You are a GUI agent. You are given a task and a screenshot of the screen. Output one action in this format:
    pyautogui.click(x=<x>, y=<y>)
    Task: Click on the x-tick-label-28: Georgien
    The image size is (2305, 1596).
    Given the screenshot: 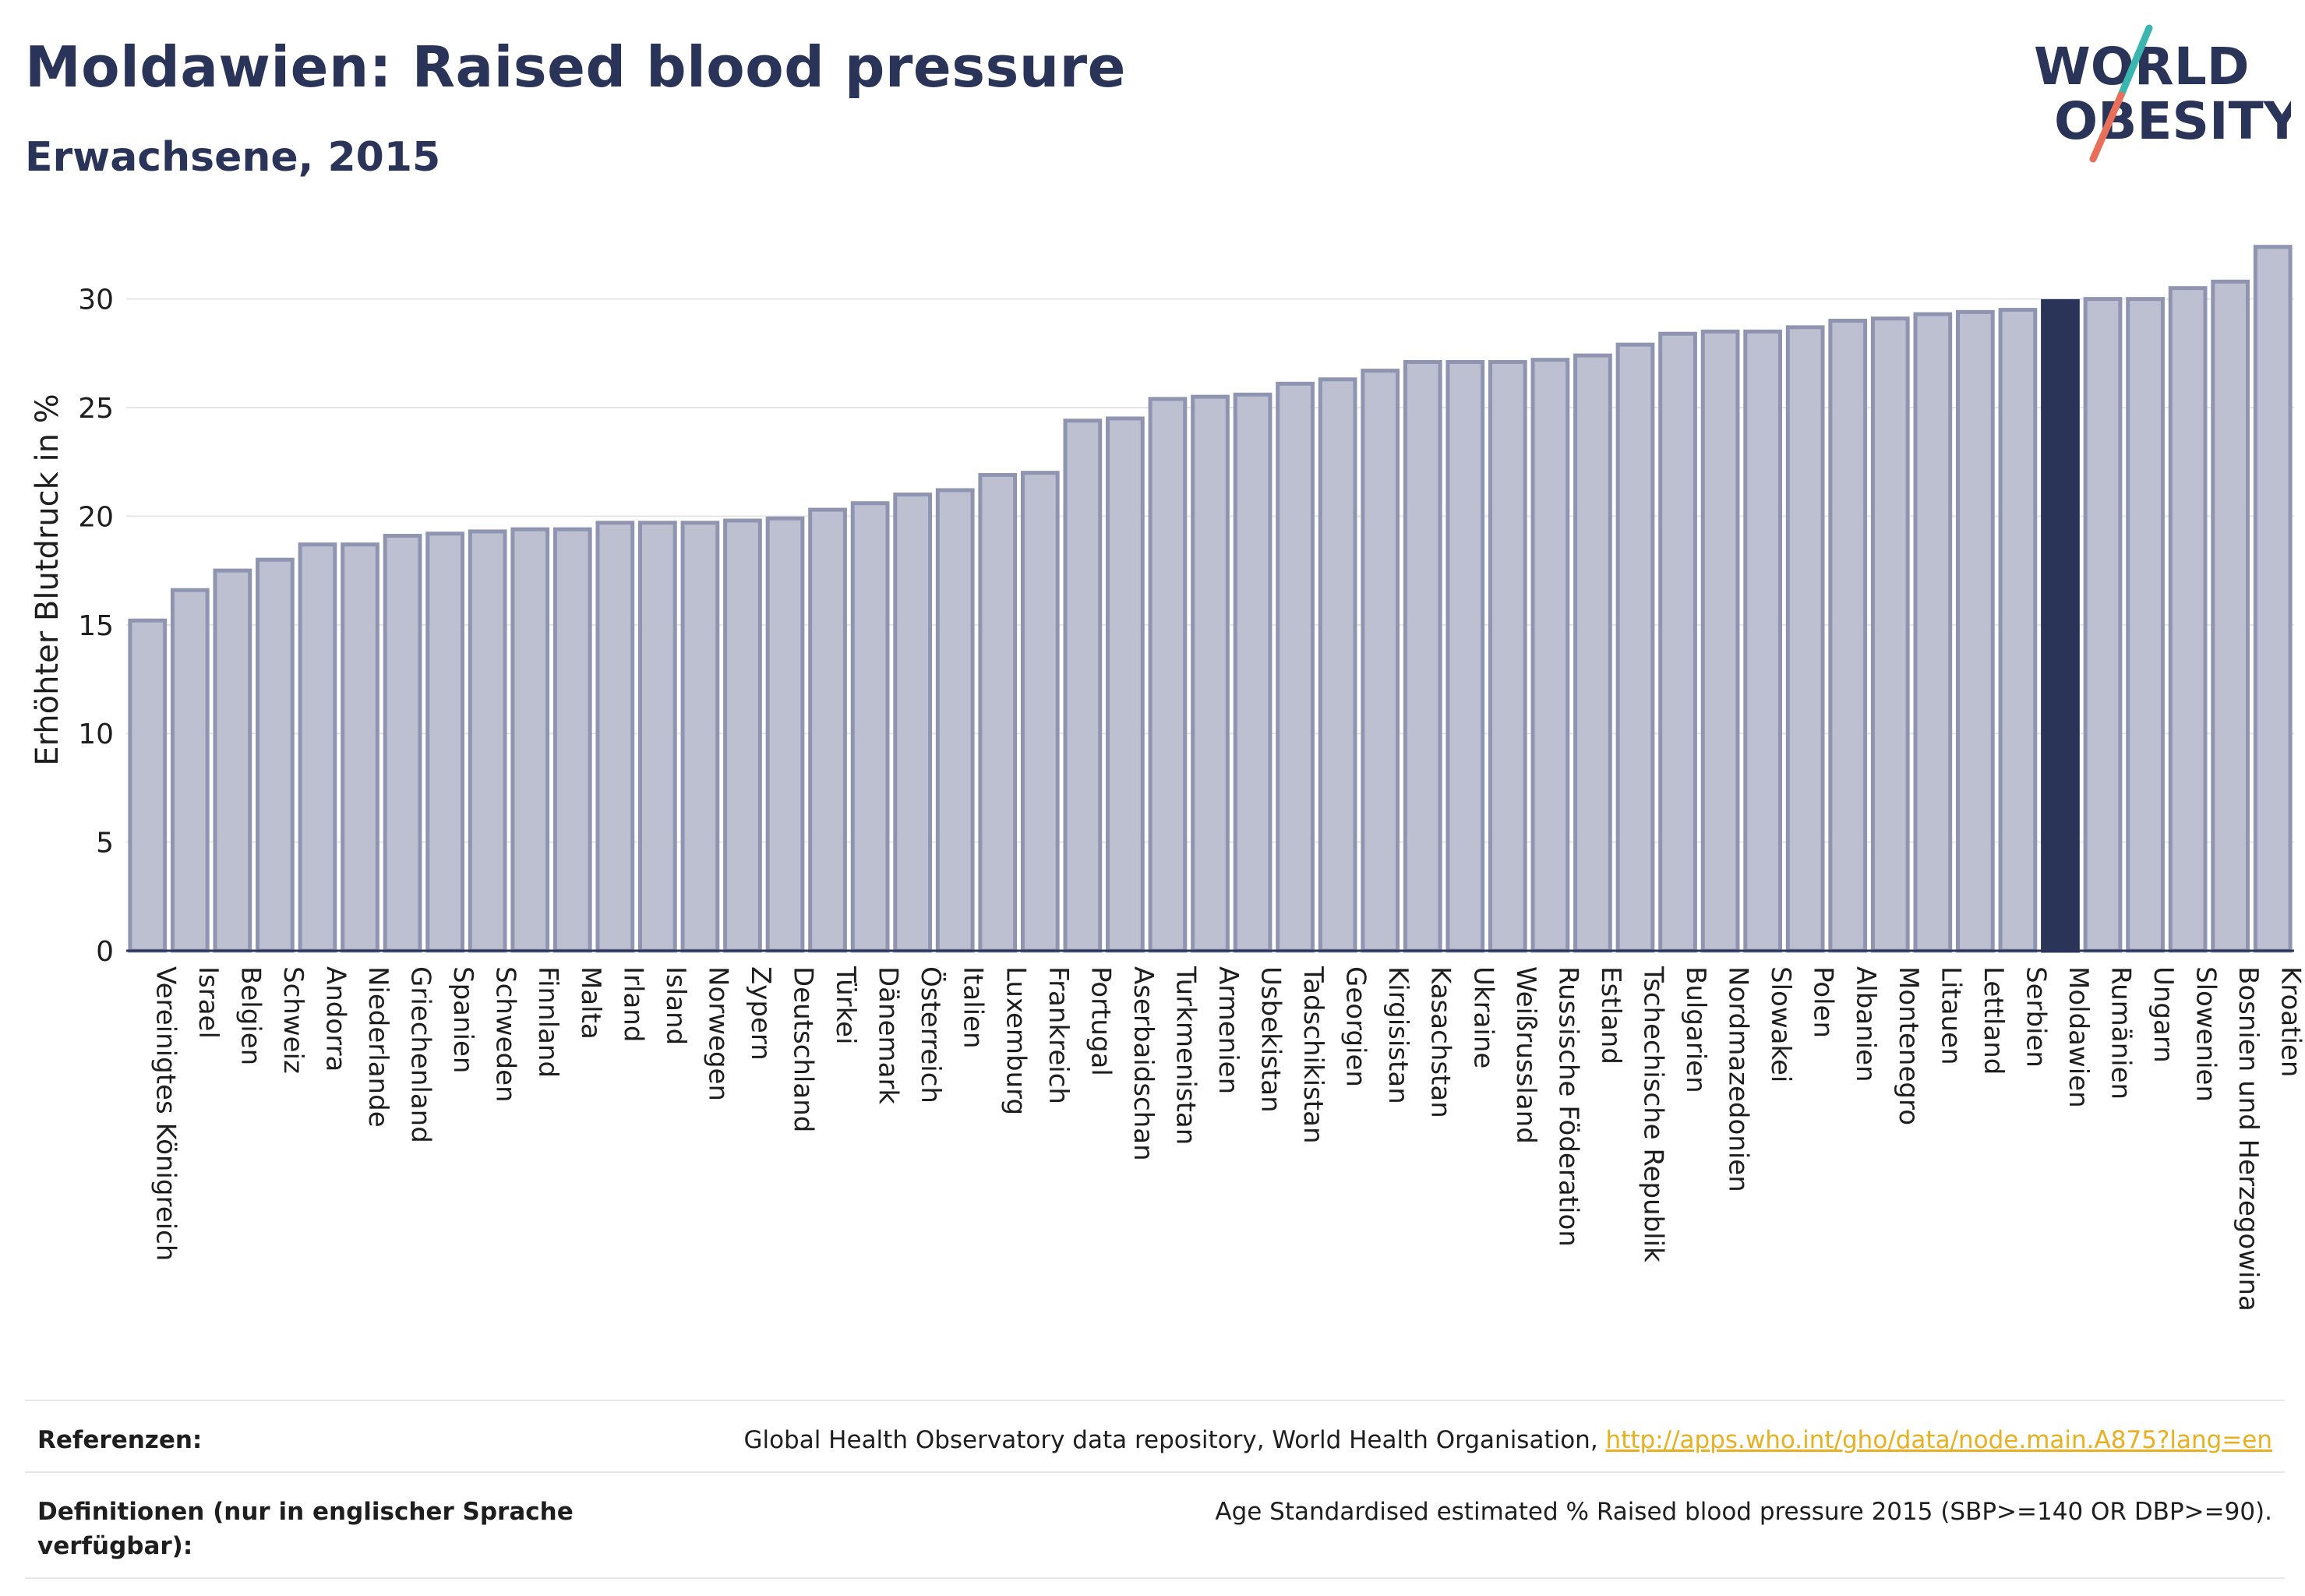 What is the action you would take?
    pyautogui.click(x=1355, y=1026)
    